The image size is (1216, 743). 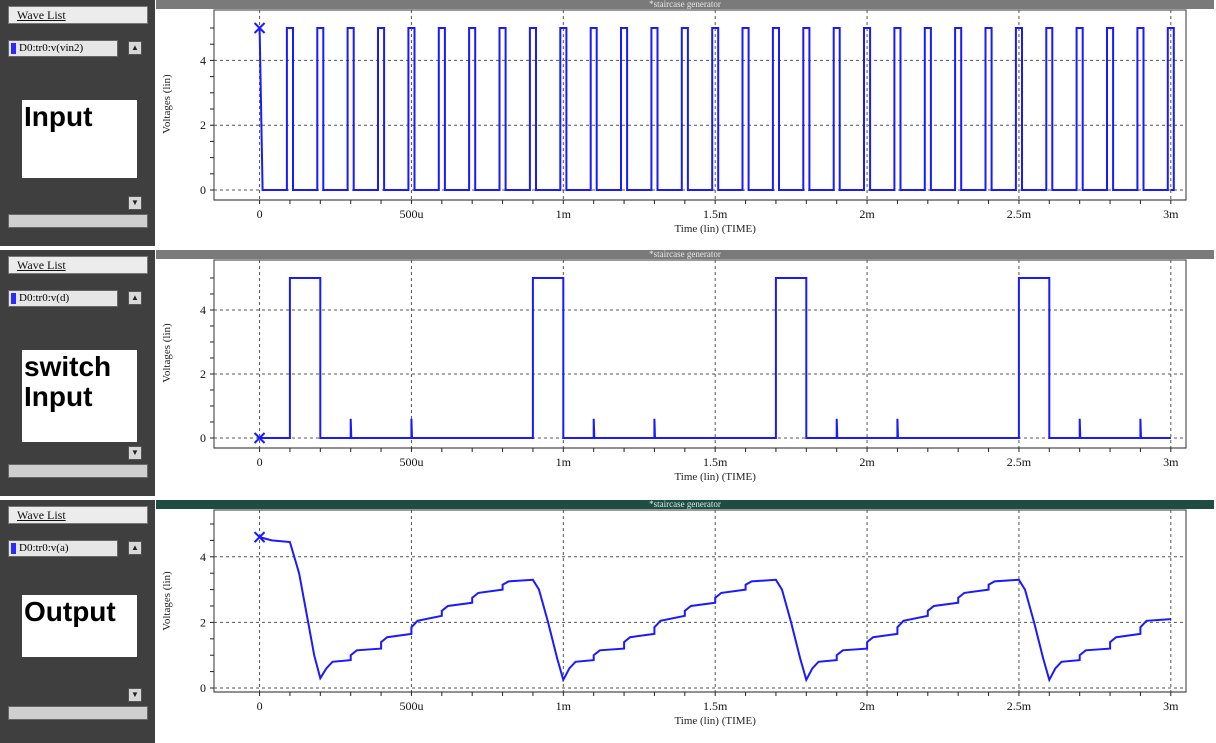 I want to click on trace-item: D0:tr0:v(d), so click(x=63, y=298).